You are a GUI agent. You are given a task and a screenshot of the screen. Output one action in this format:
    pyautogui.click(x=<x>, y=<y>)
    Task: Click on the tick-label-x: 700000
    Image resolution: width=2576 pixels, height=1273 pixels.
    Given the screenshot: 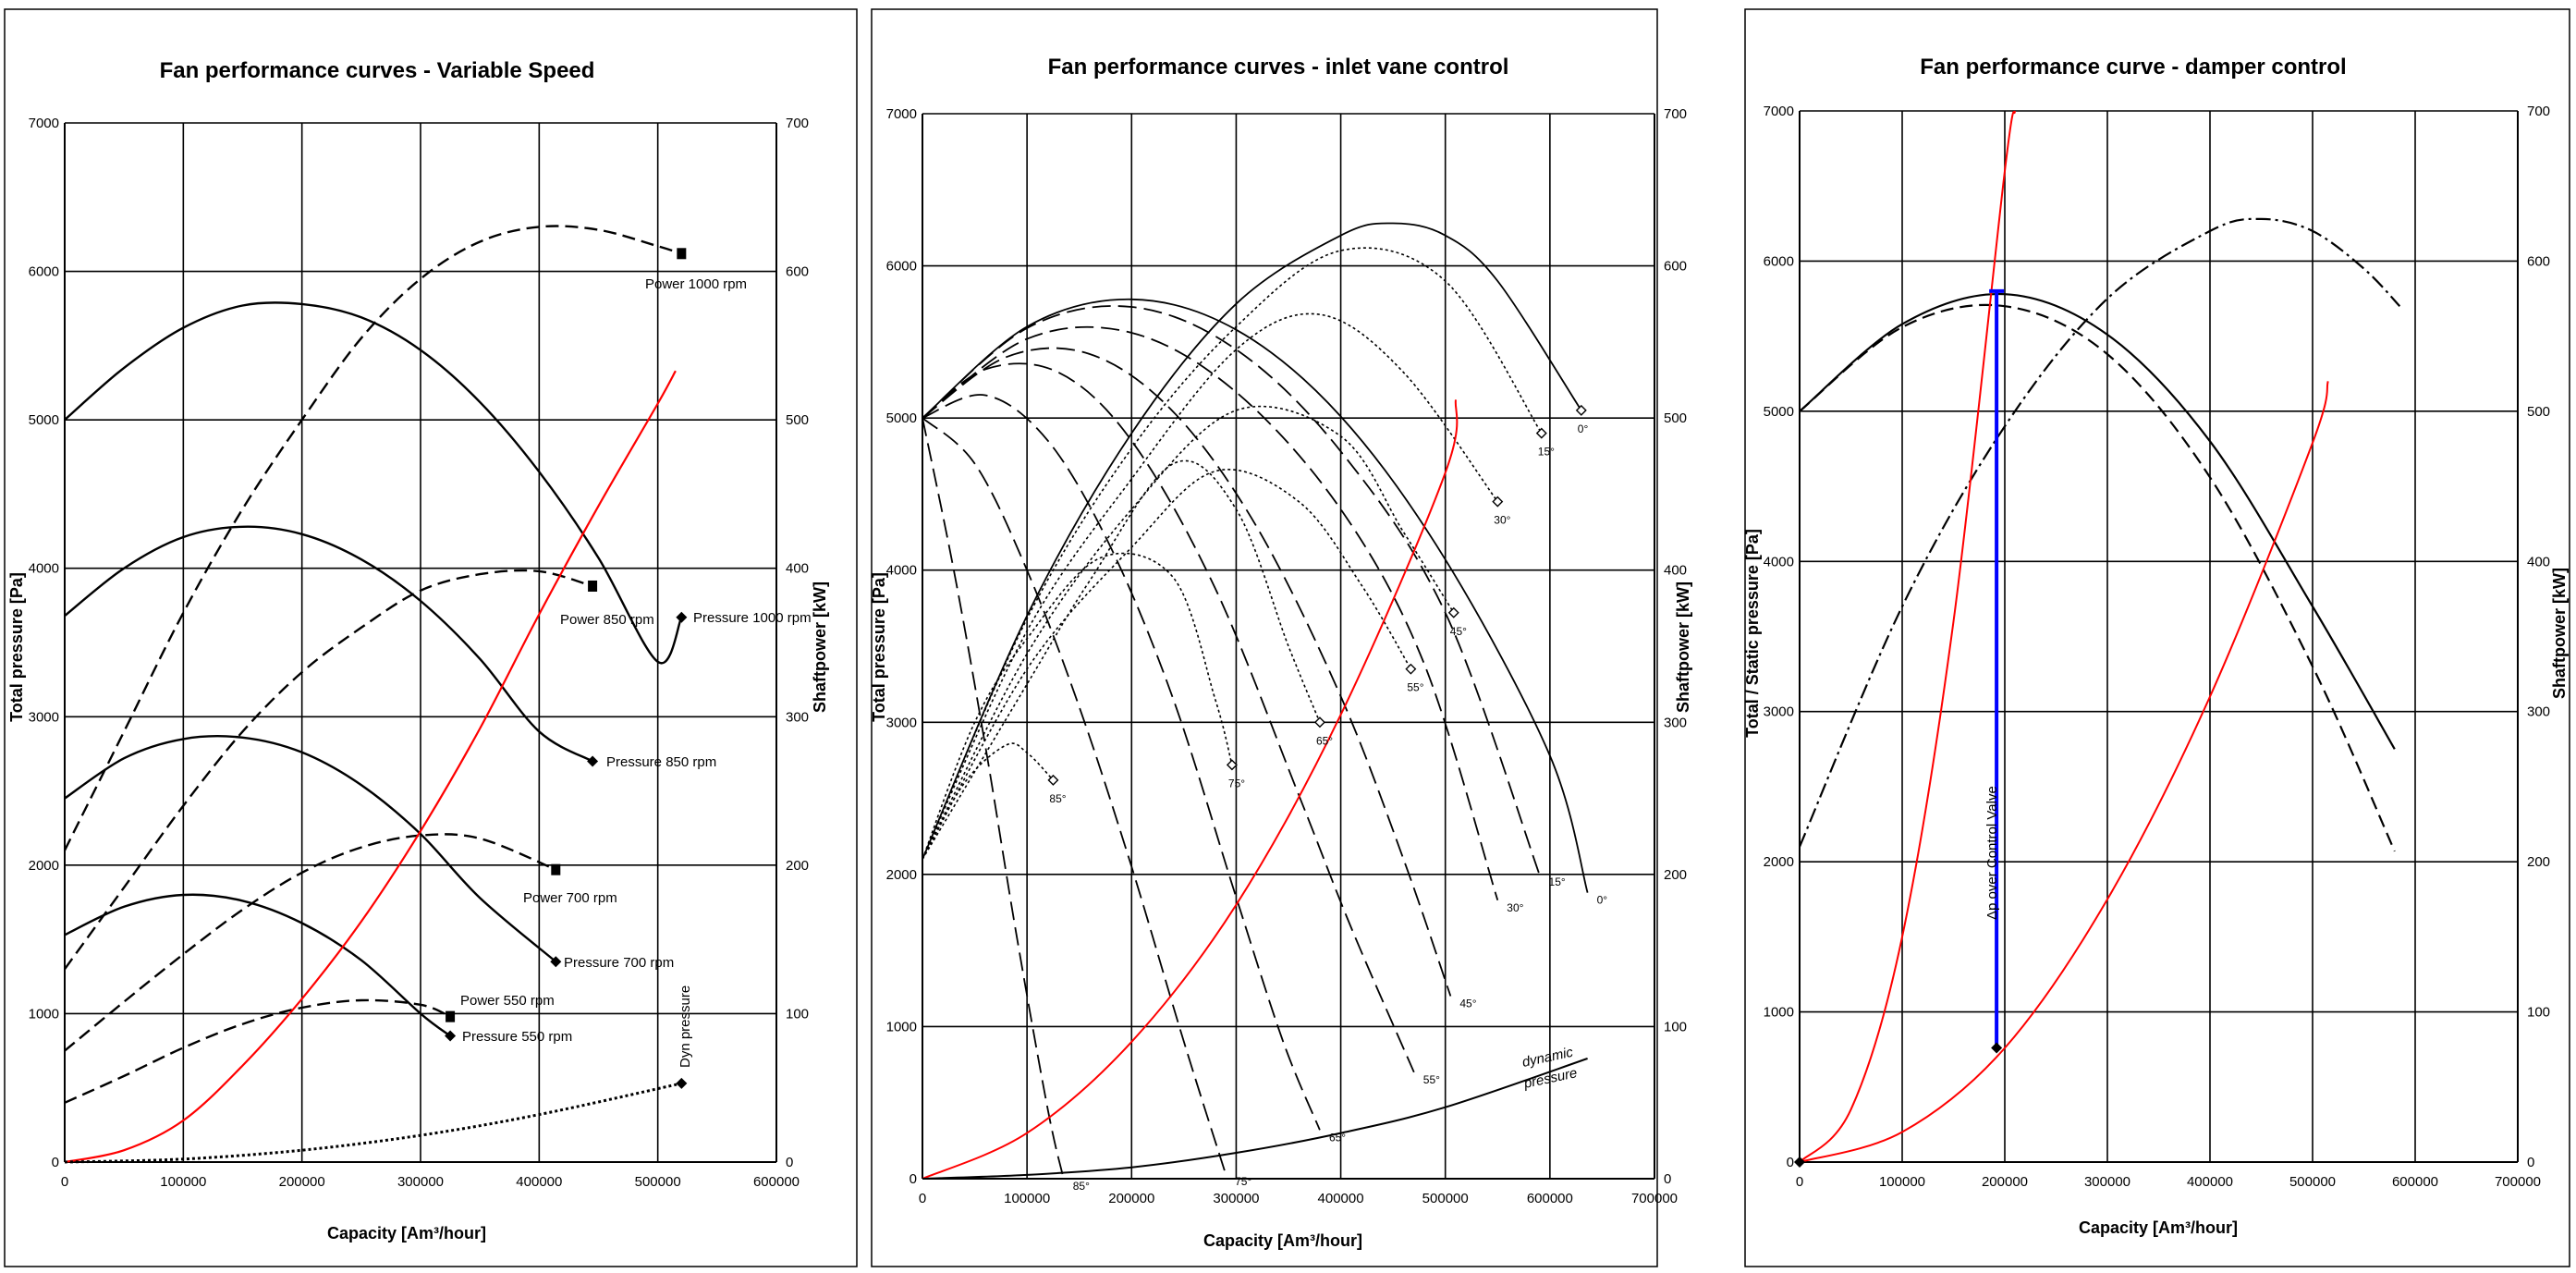 What is the action you would take?
    pyautogui.click(x=1654, y=1198)
    